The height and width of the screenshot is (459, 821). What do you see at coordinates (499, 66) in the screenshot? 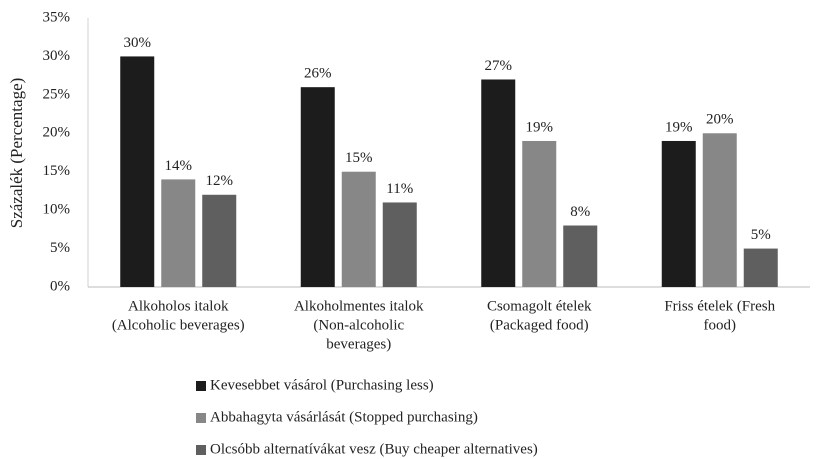
I see `data-label: 27%` at bounding box center [499, 66].